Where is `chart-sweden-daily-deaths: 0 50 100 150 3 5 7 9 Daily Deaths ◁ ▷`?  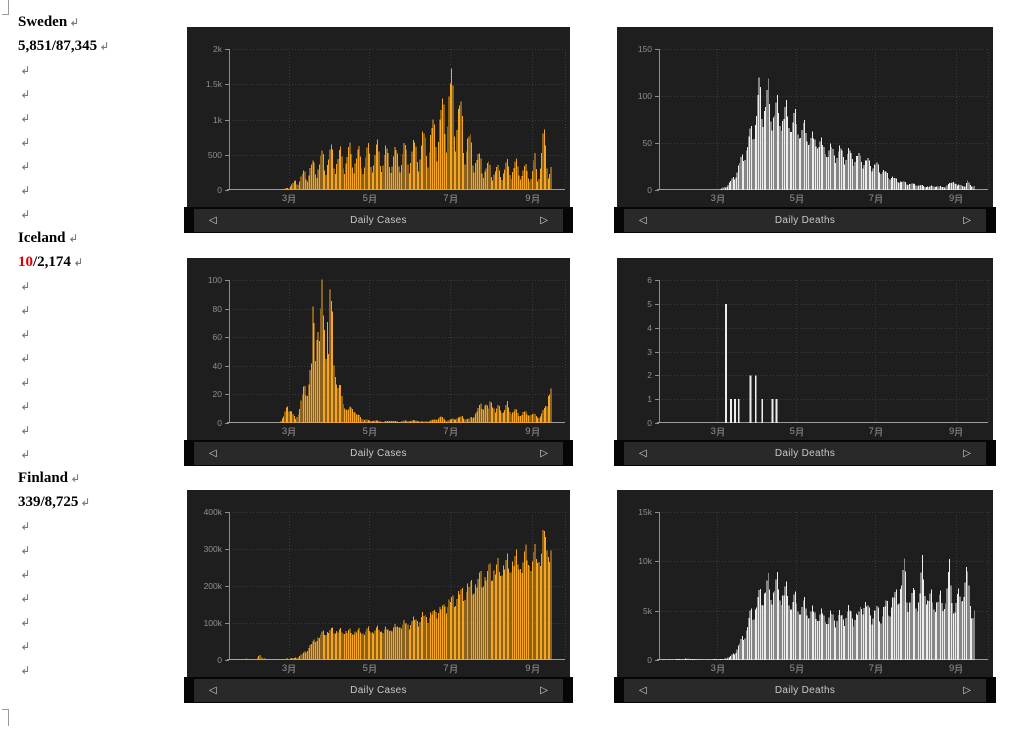 chart-sweden-daily-deaths: 0 50 100 150 3 5 7 9 Daily Deaths ◁ ▷ is located at coordinates (805, 130).